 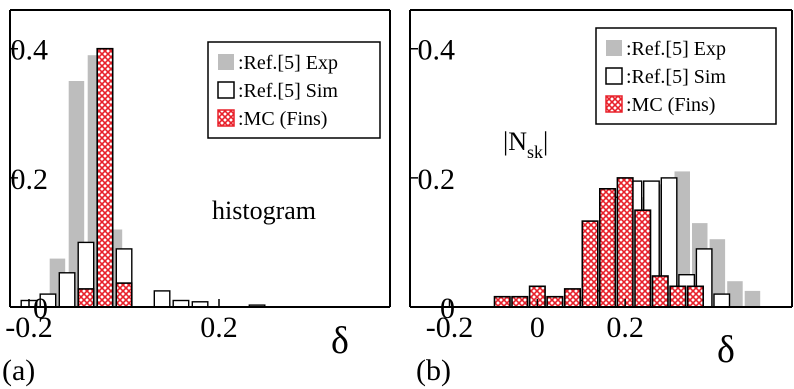 What do you see at coordinates (537, 327) in the screenshot?
I see `x-tick-label: 0` at bounding box center [537, 327].